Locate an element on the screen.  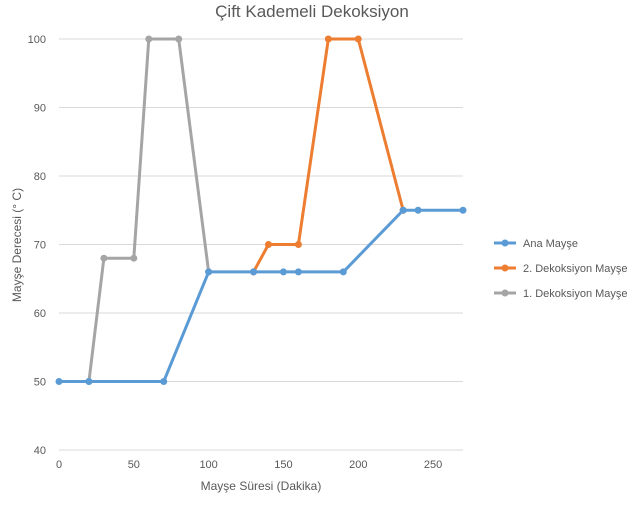
legend-item: 1. Dekoksiyon Mayşe is located at coordinates (561, 294).